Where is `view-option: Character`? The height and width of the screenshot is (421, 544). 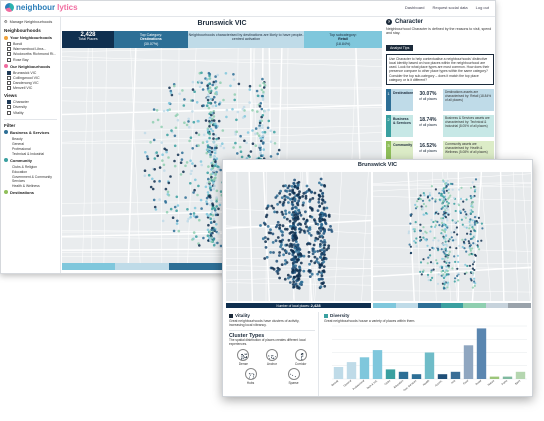
view-option: Character is located at coordinates (32, 102).